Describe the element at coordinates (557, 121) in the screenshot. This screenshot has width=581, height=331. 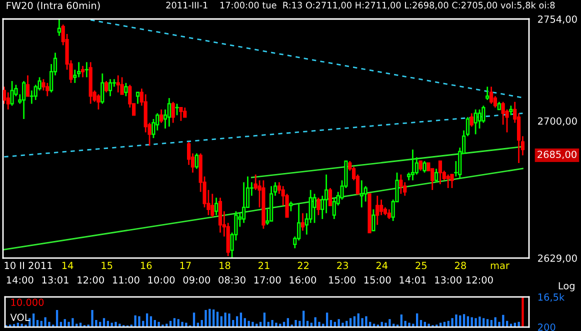
I see `y-tick-label: 2700,00` at that location.